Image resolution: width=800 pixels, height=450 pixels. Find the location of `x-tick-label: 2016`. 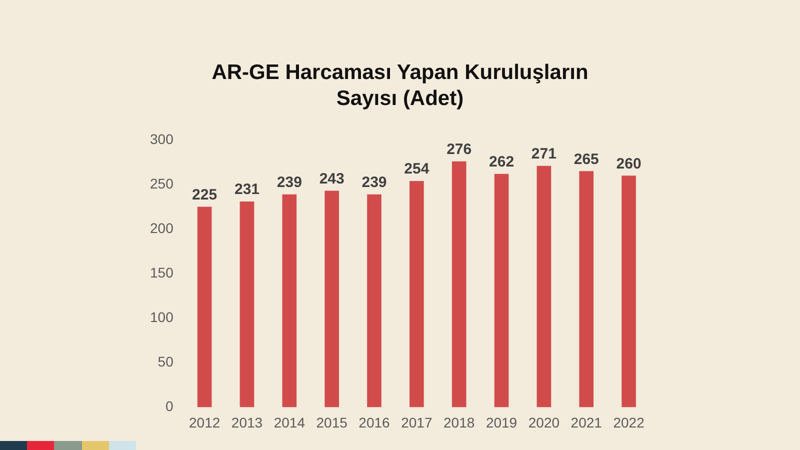

x-tick-label: 2016 is located at coordinates (374, 422).